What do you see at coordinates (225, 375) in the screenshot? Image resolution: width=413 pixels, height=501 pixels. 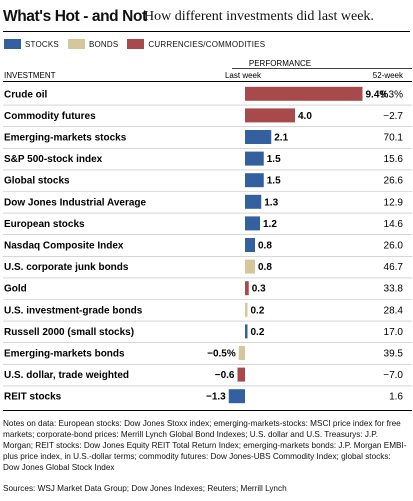 I see `bar-value-label: −0.6` at bounding box center [225, 375].